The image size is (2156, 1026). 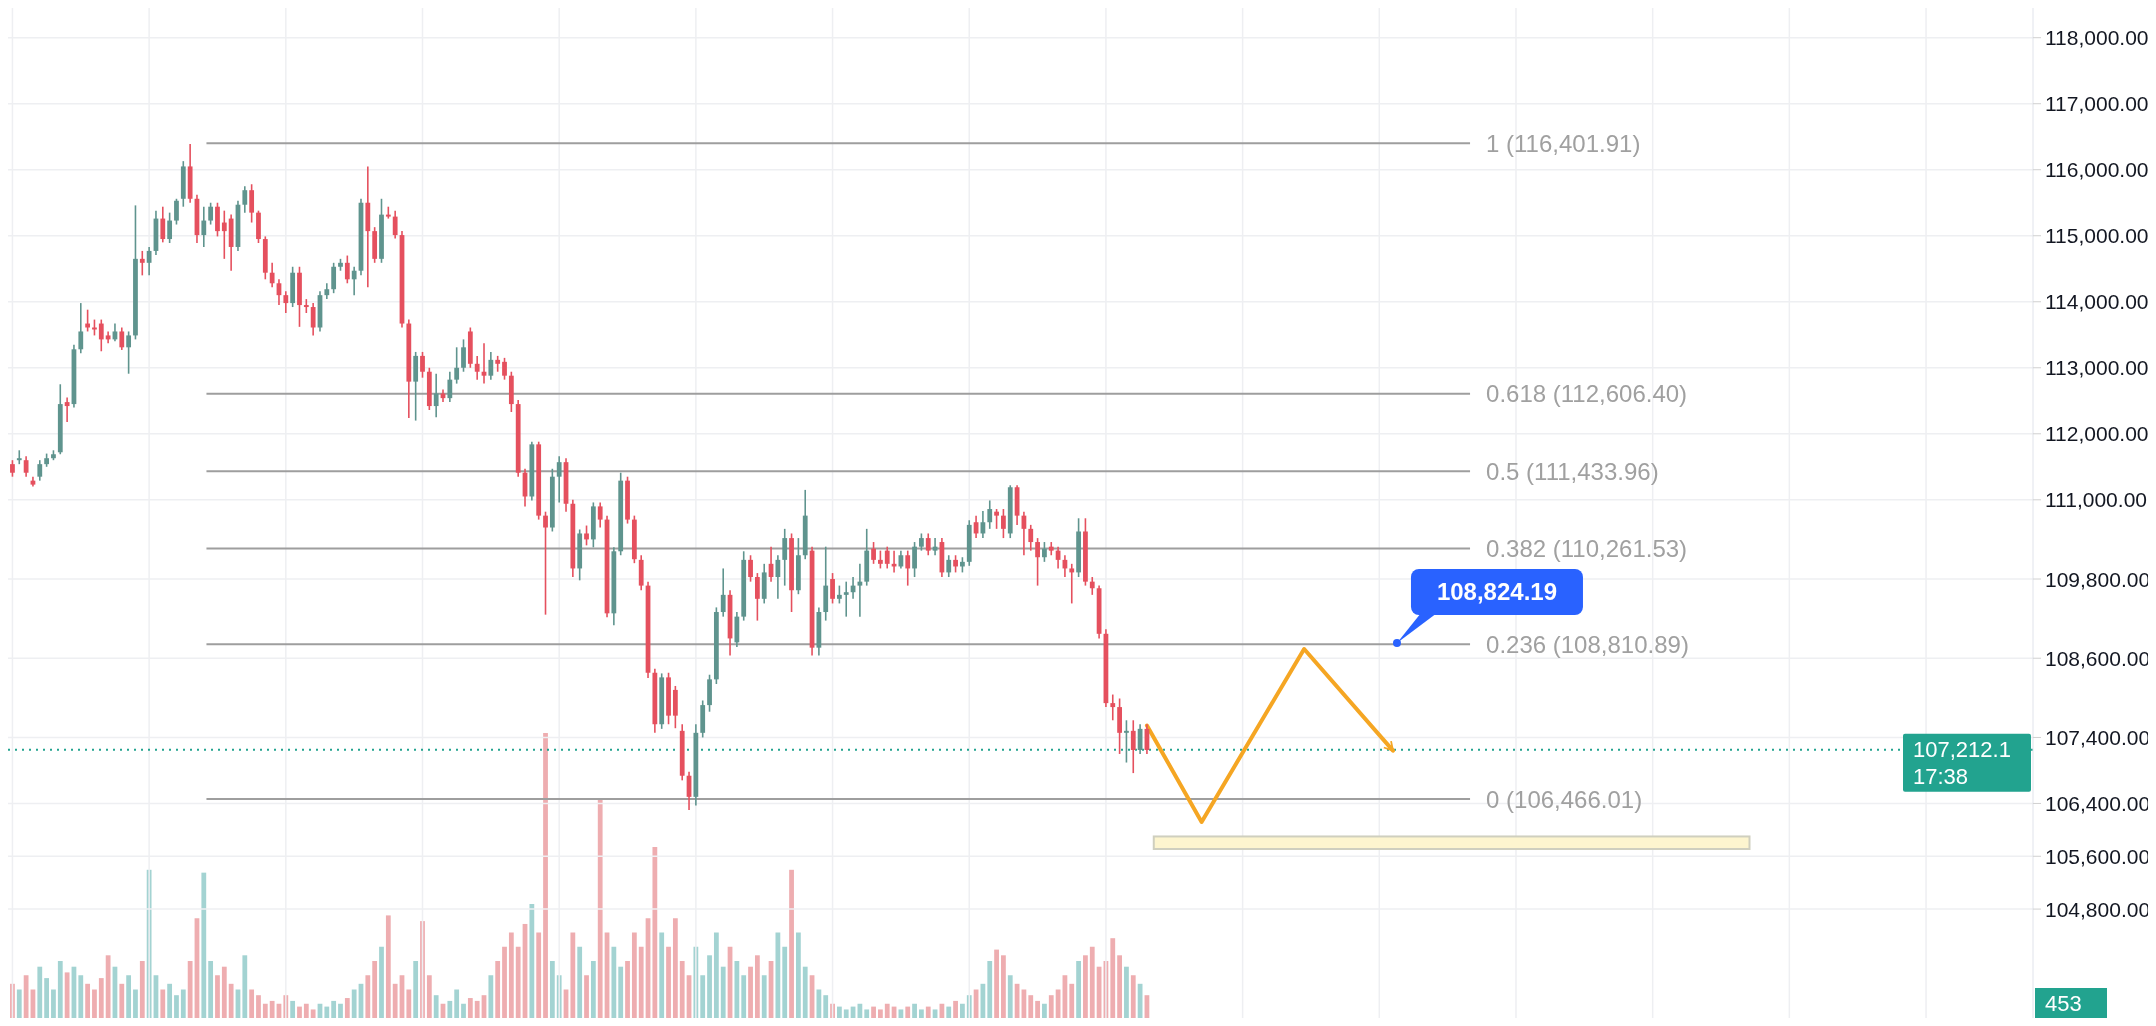 What do you see at coordinates (2097, 170) in the screenshot?
I see `y-tick-label: 116,000.00` at bounding box center [2097, 170].